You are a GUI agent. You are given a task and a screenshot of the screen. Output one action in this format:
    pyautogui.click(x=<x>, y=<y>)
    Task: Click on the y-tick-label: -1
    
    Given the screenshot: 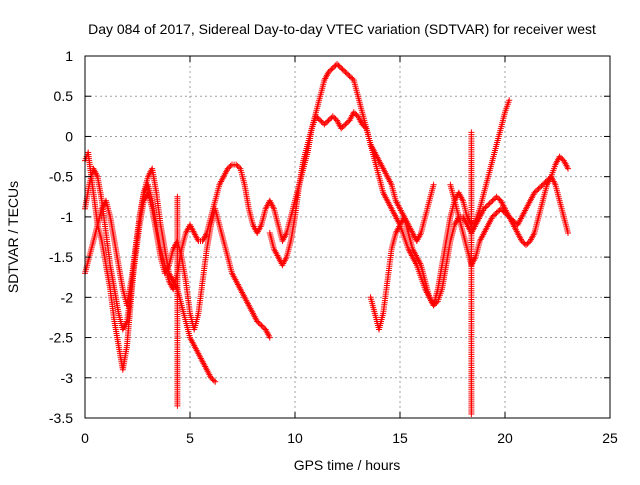 What is the action you would take?
    pyautogui.click(x=67, y=217)
    